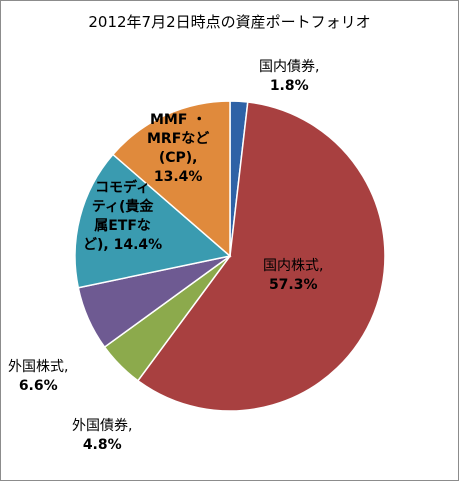  I want to click on slice-label-mmf-mrf: MMF ・ MRFなど (CP), 13.4%, so click(178, 148).